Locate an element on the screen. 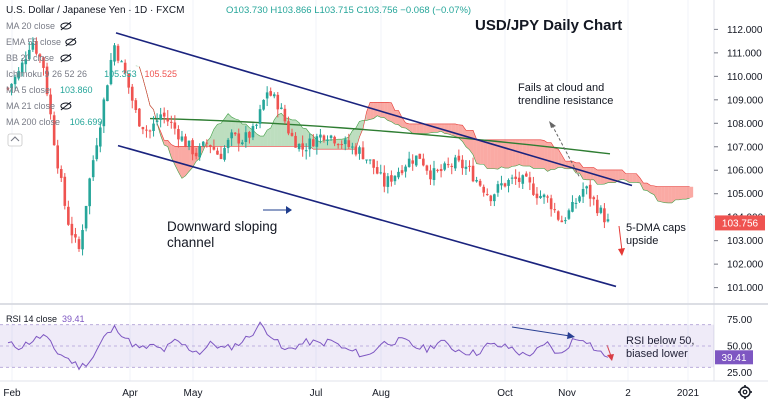 Image resolution: width=768 pixels, height=402 pixels. indicator-label: Ichimoku 9 26 52 26 is located at coordinates (46, 74).